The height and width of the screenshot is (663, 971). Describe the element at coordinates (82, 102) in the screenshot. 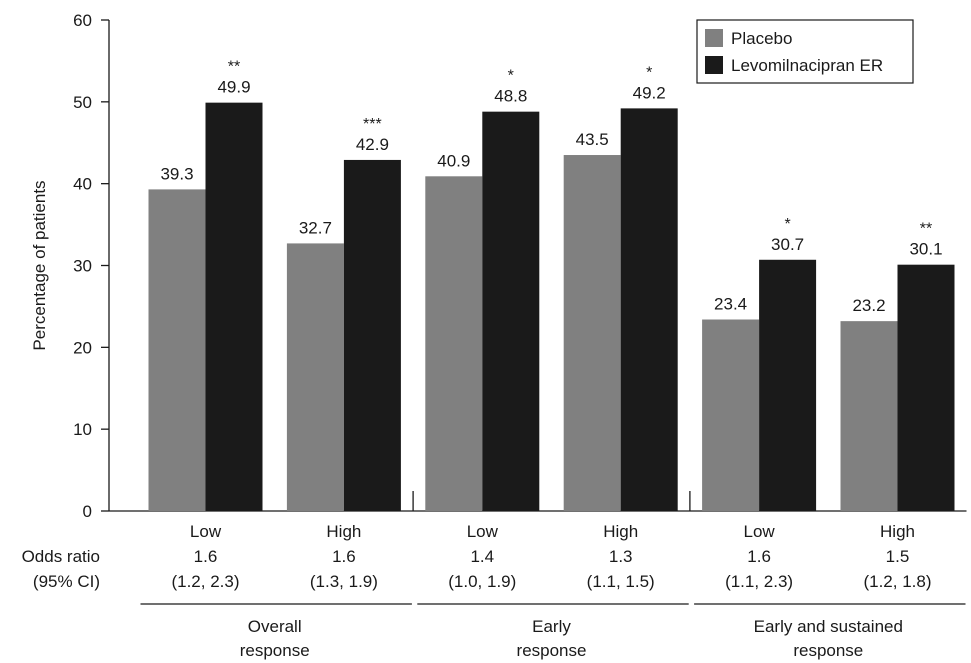

I see `y-tick-label: 50` at that location.